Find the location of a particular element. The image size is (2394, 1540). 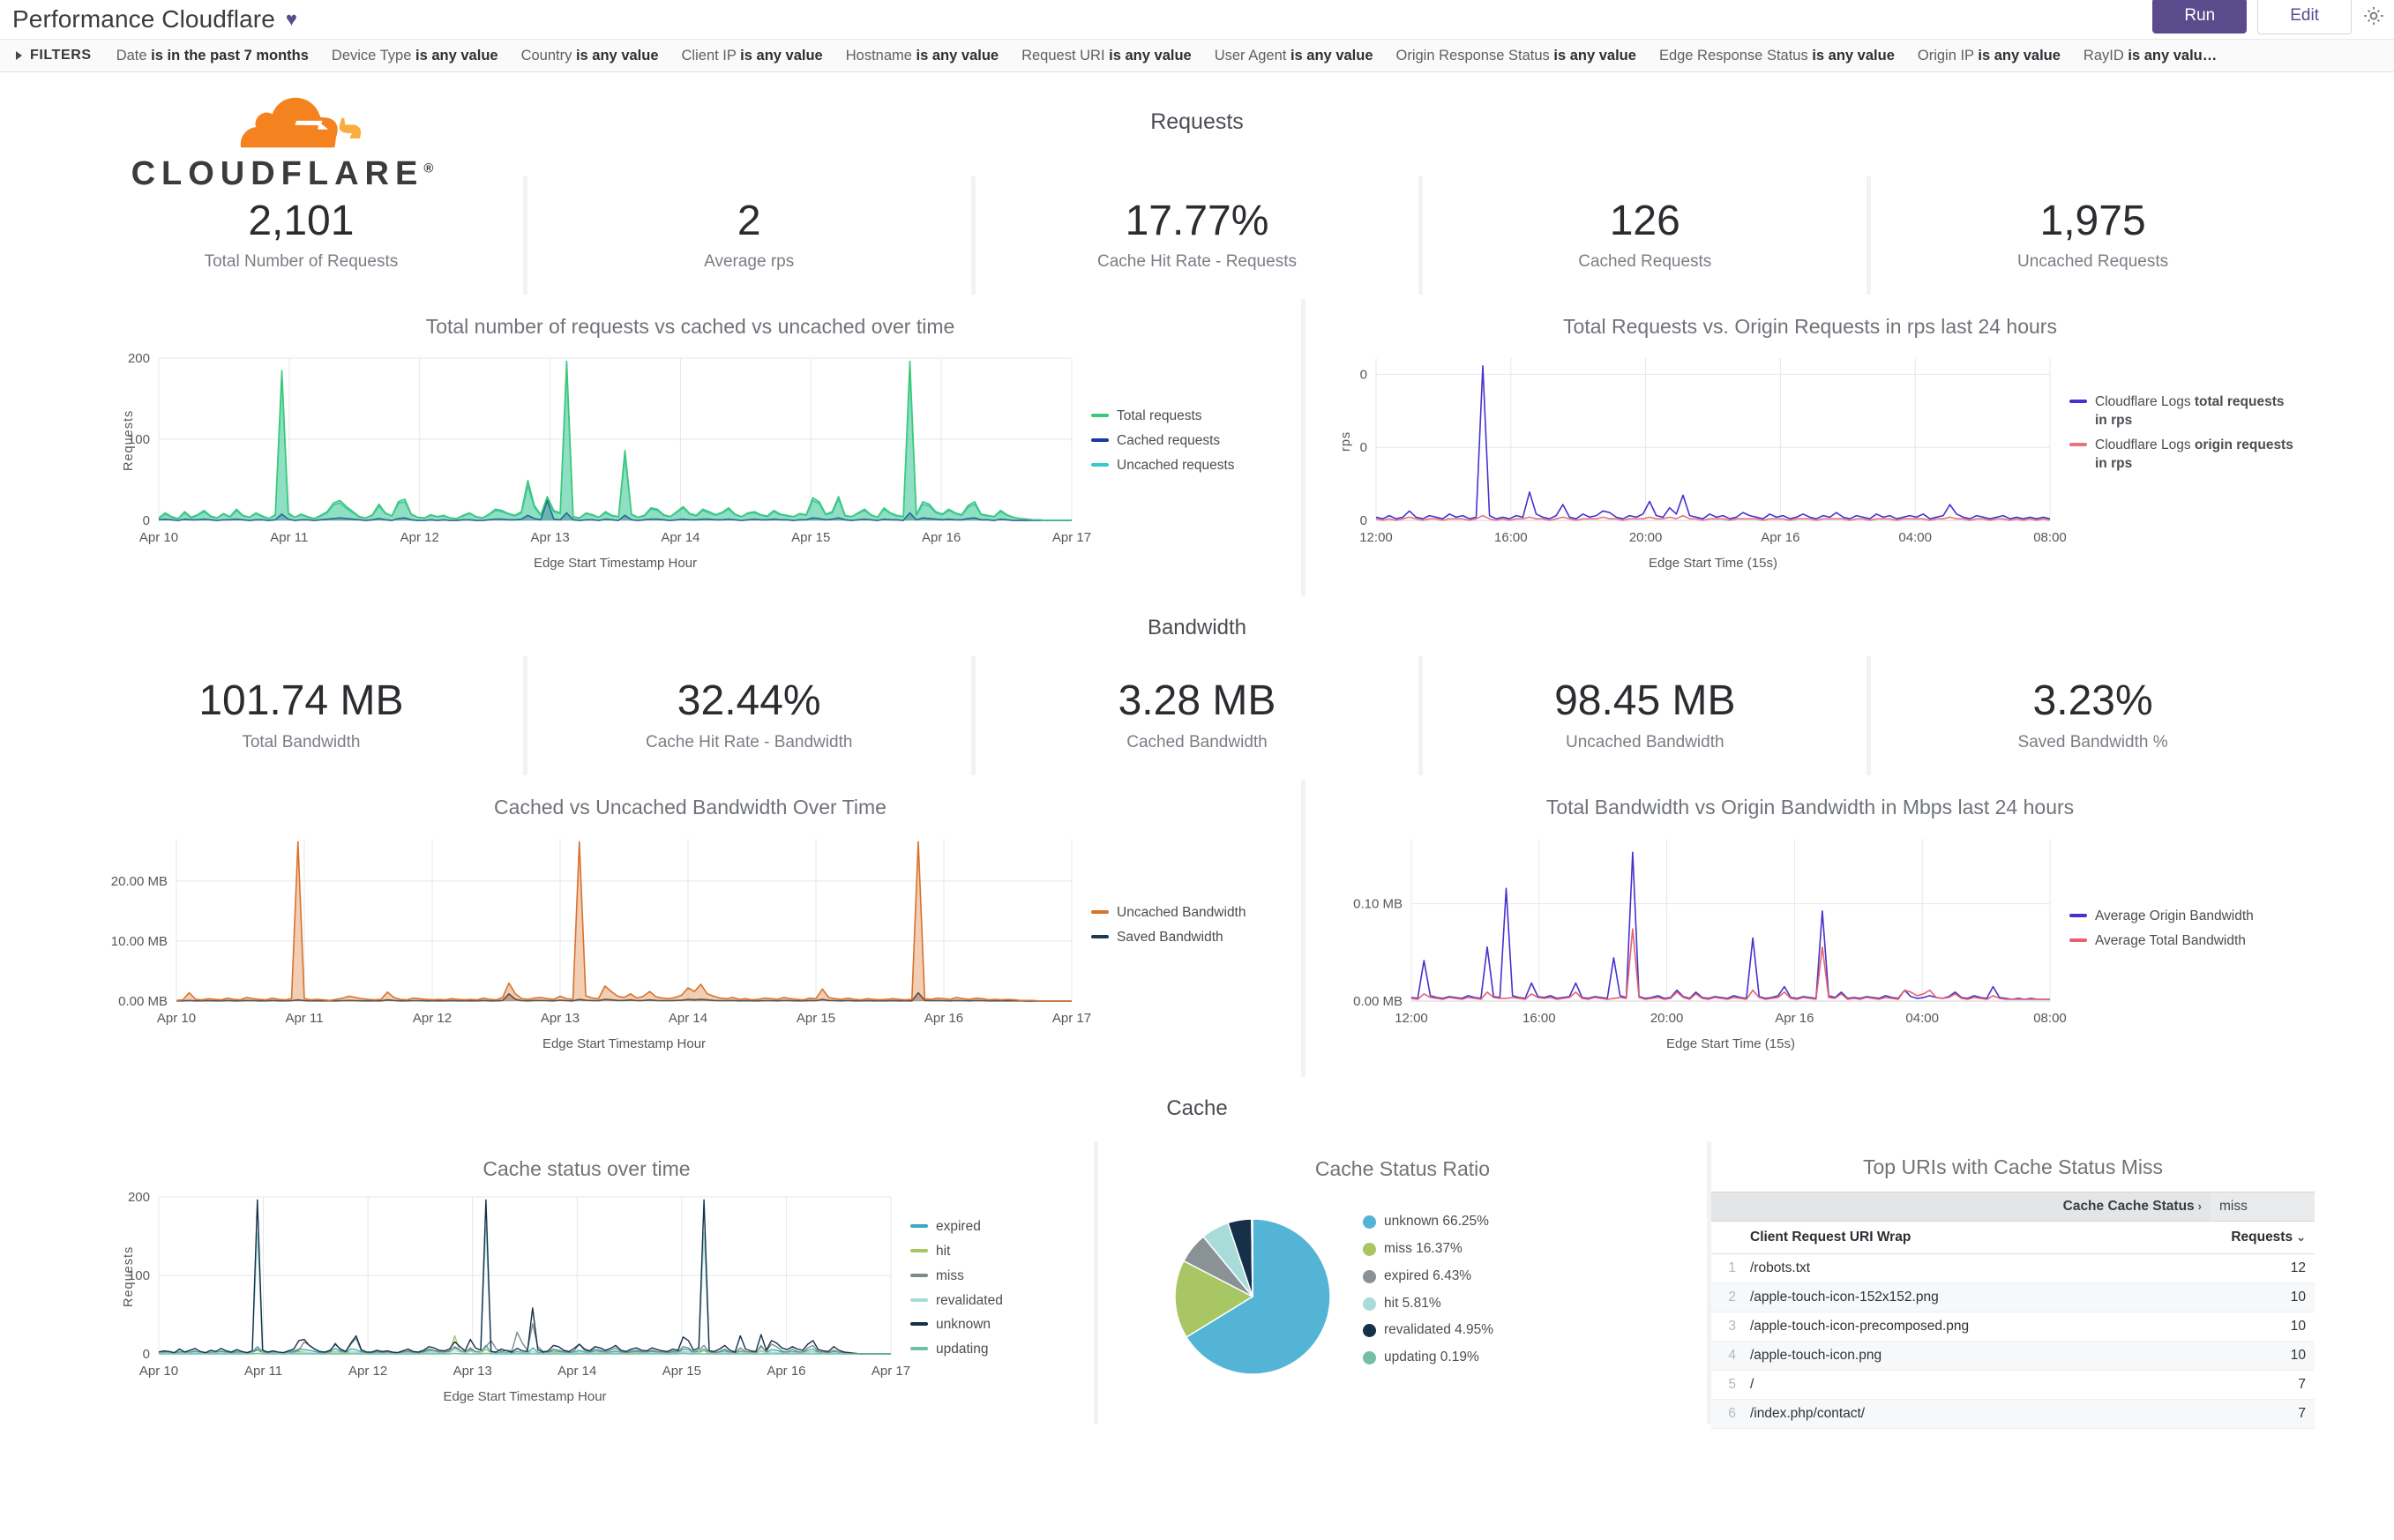

requests-kpi-tile: 2,101 Total Number of Requests is located at coordinates (301, 235).